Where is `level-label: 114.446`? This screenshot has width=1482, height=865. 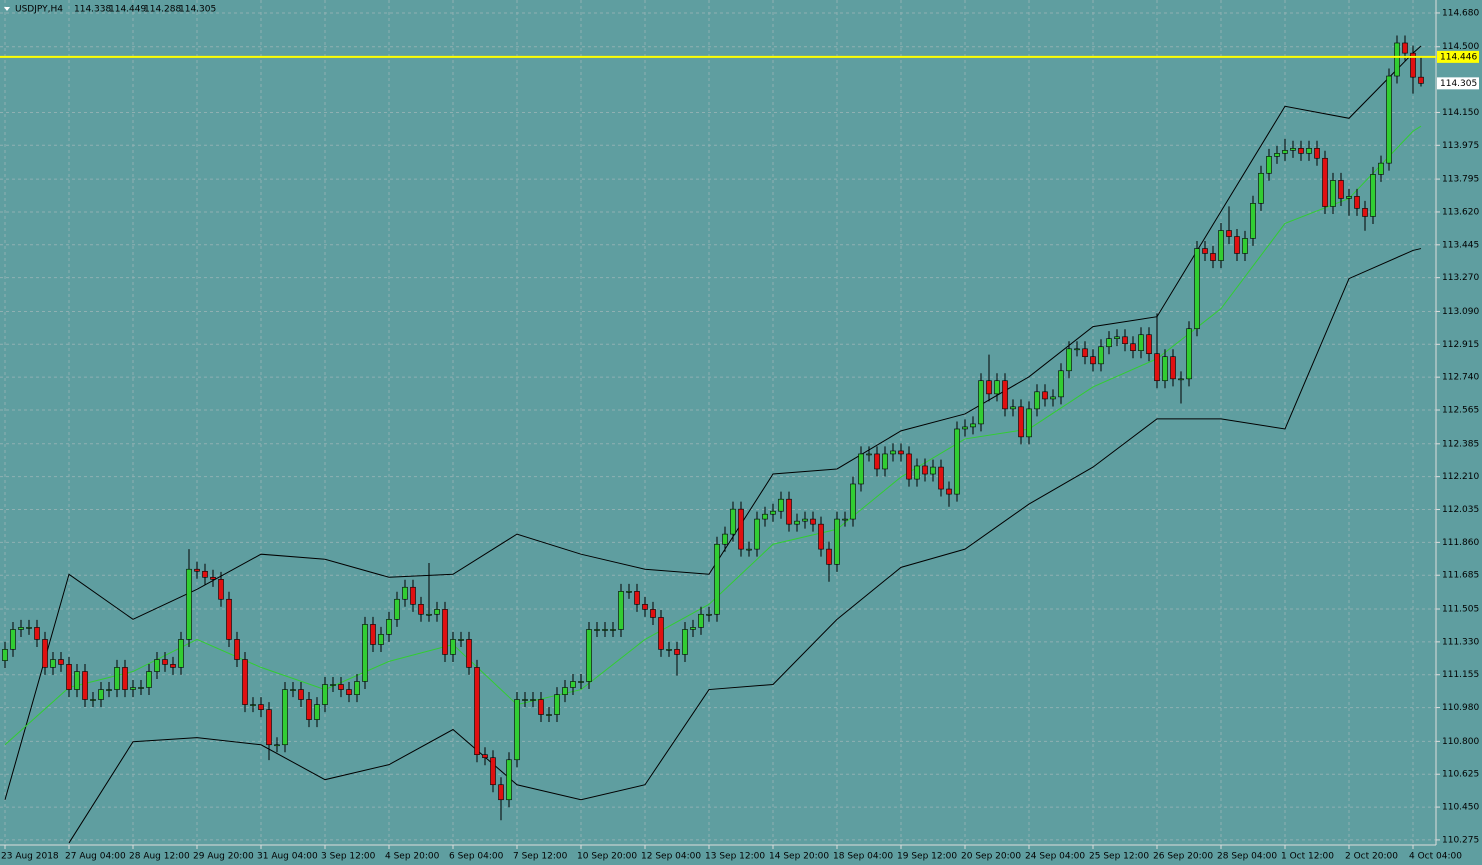 level-label: 114.446 is located at coordinates (1458, 57).